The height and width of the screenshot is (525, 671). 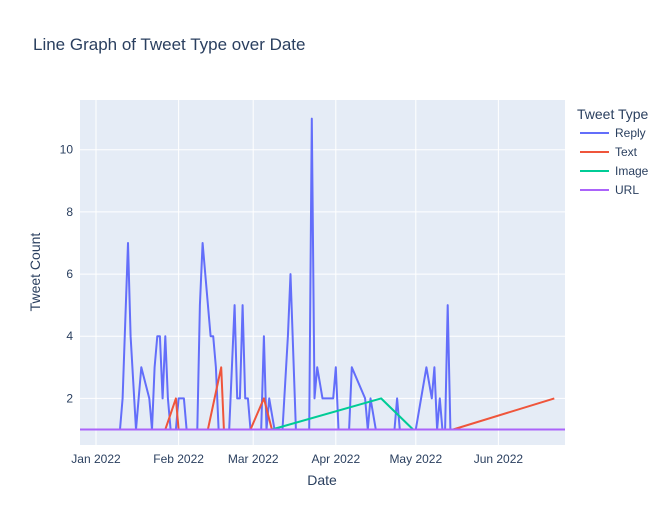 What do you see at coordinates (630, 133) in the screenshot?
I see `legend-label-reply: Reply` at bounding box center [630, 133].